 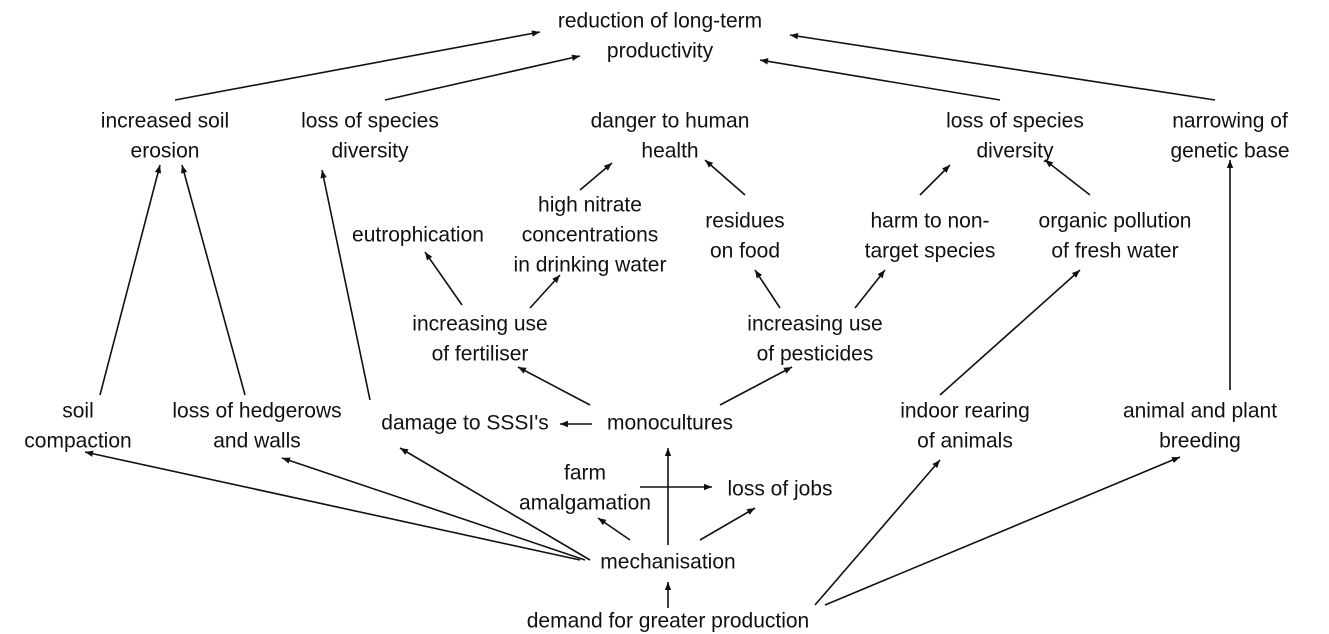 I want to click on node-label: of animals, so click(x=965, y=441).